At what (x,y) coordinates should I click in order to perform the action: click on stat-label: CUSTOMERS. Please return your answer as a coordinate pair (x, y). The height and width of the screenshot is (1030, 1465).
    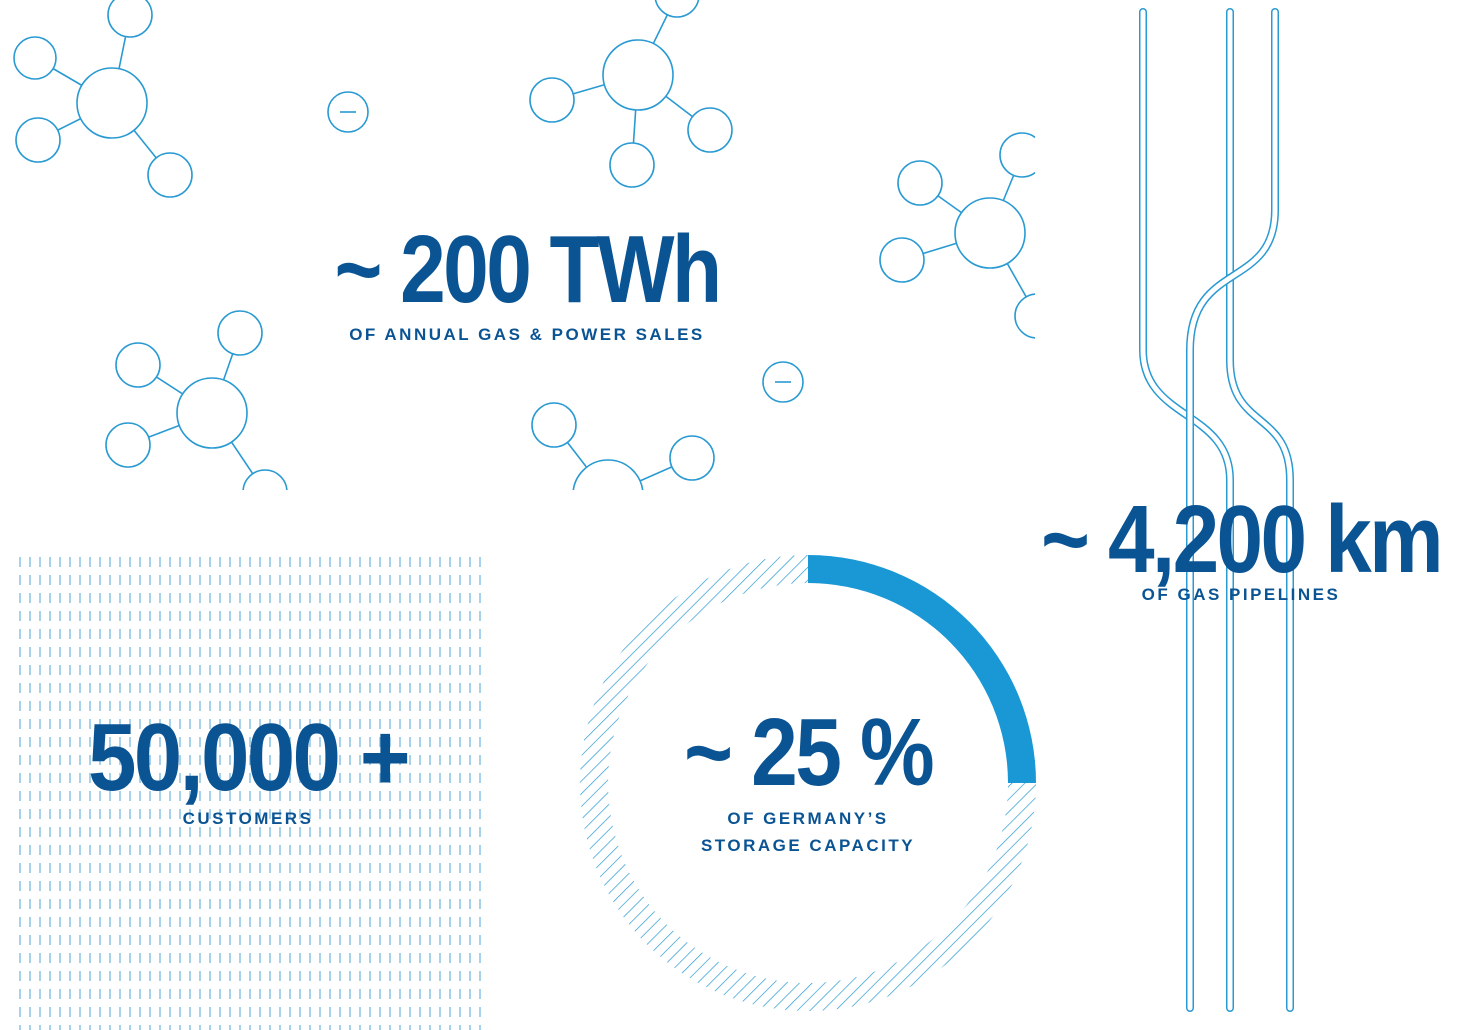
    Looking at the image, I should click on (248, 818).